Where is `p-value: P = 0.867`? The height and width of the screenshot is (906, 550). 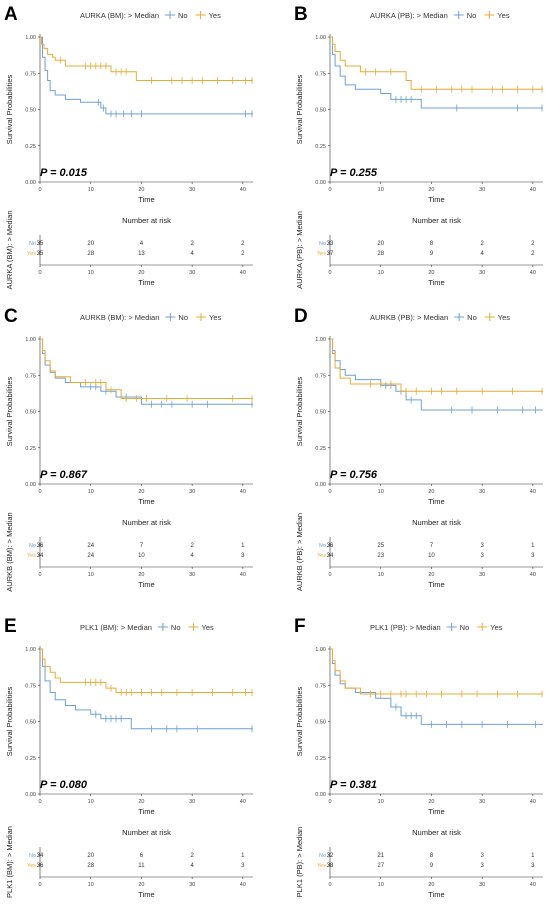 p-value: P = 0.867 is located at coordinates (64, 475).